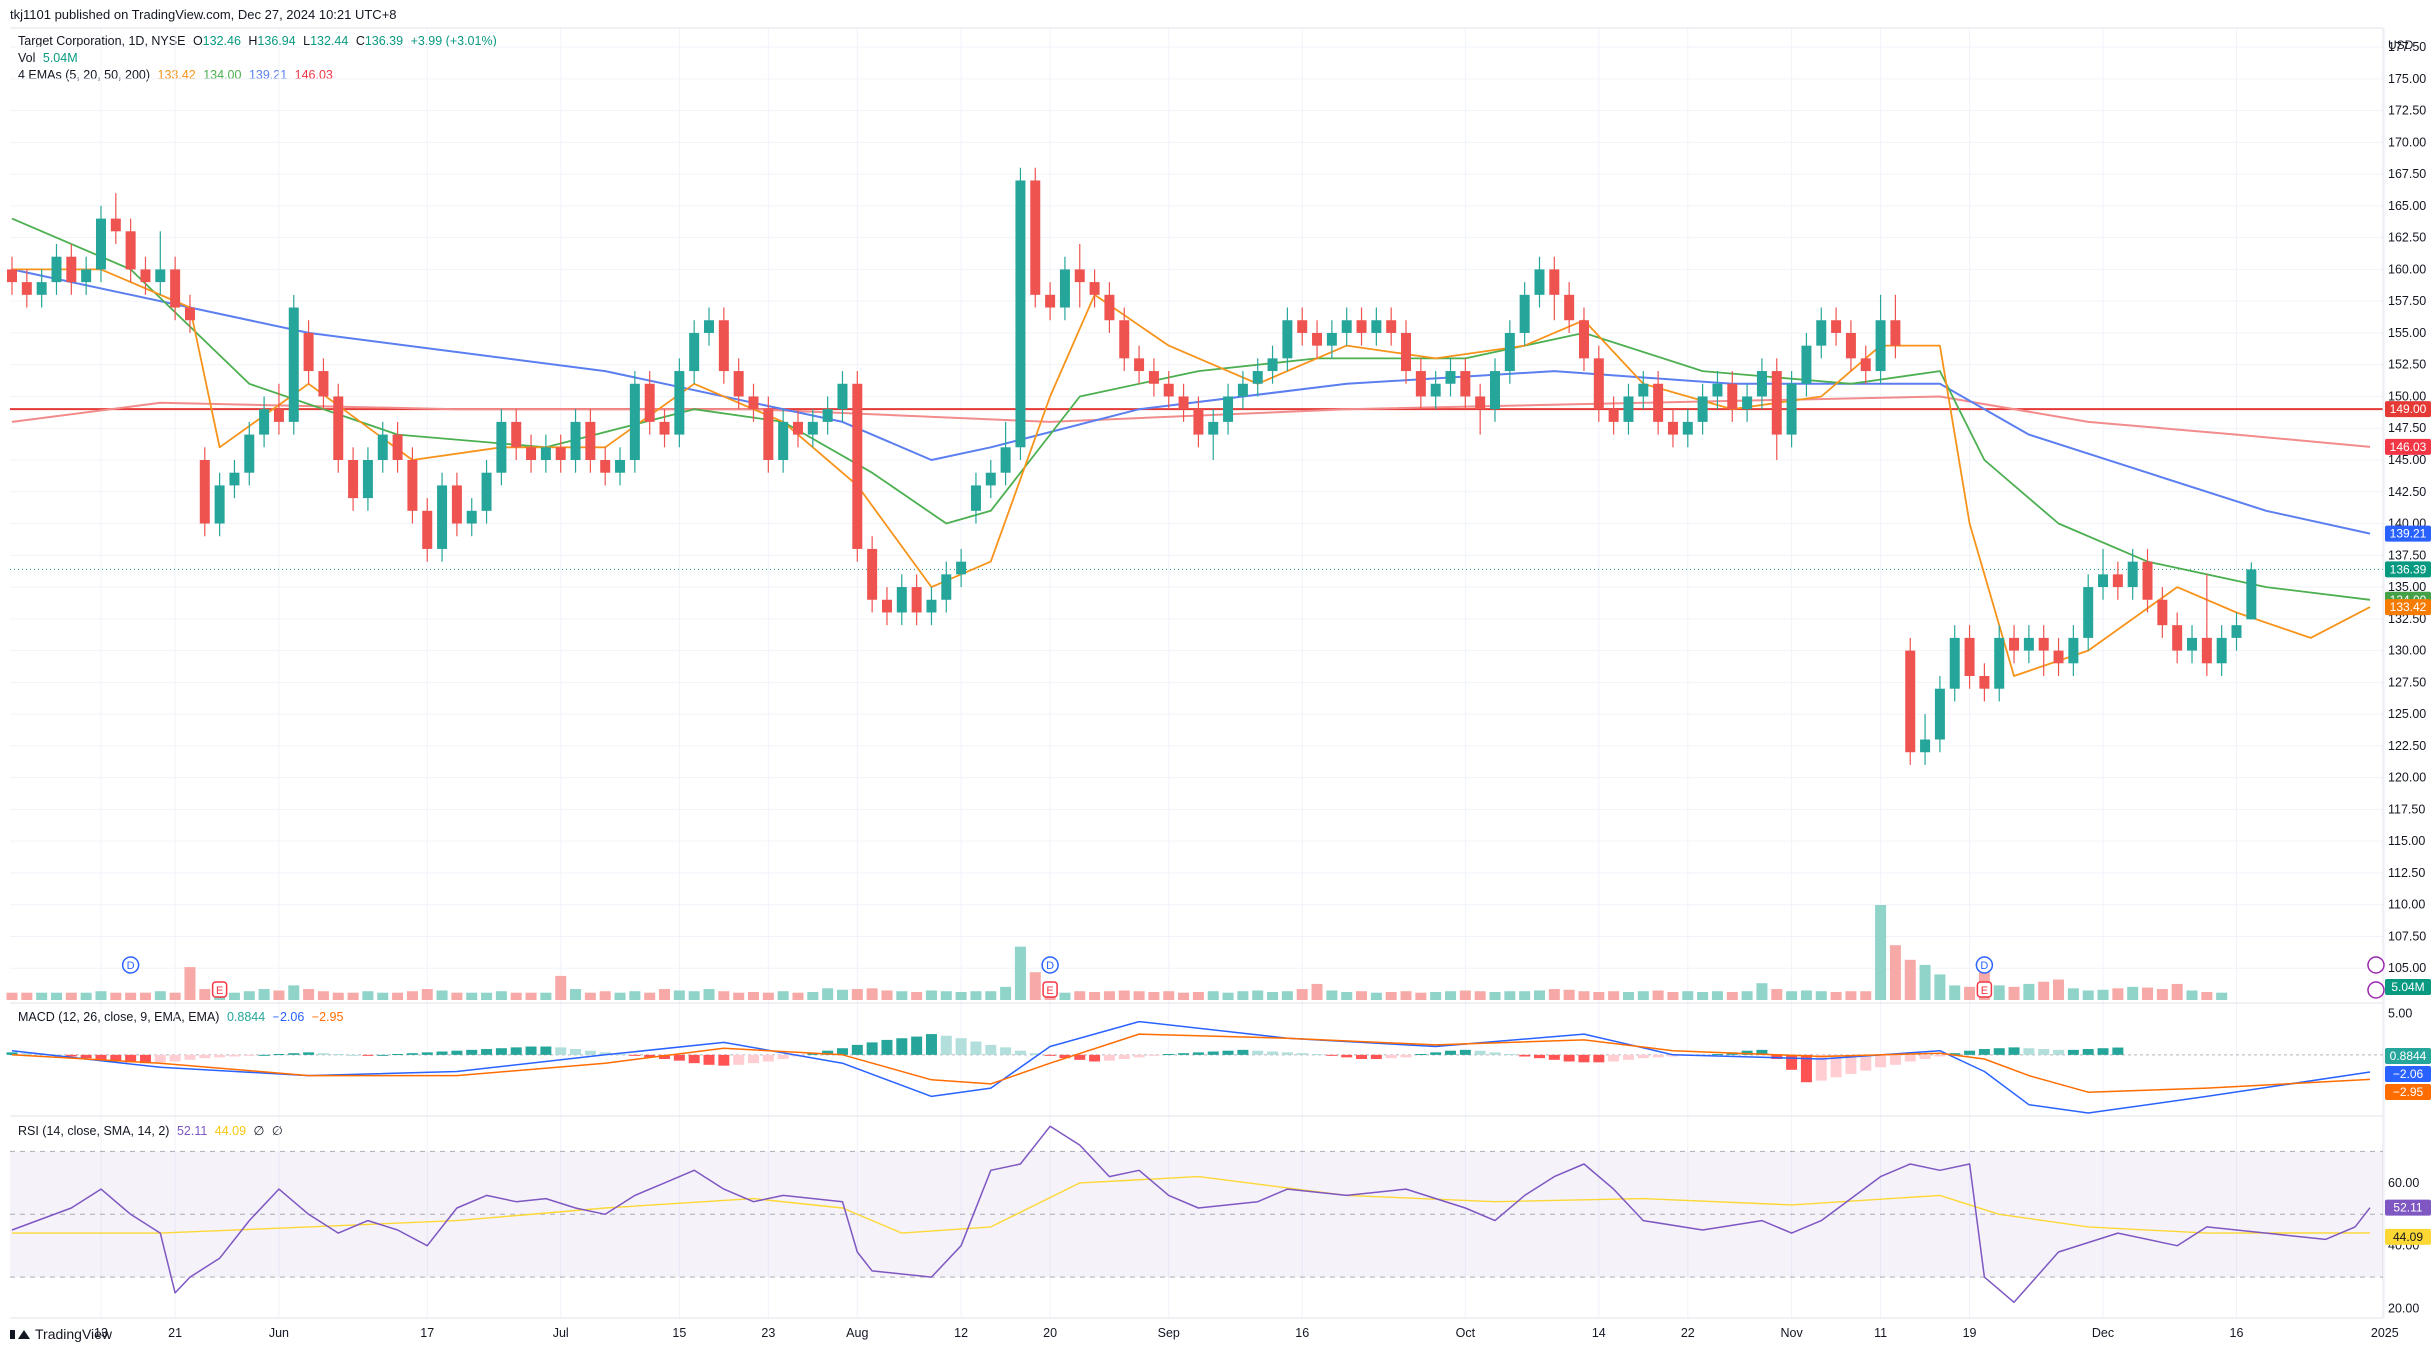 The height and width of the screenshot is (1350, 2436). What do you see at coordinates (1599, 1333) in the screenshot?
I see `time-tick-label: 14` at bounding box center [1599, 1333].